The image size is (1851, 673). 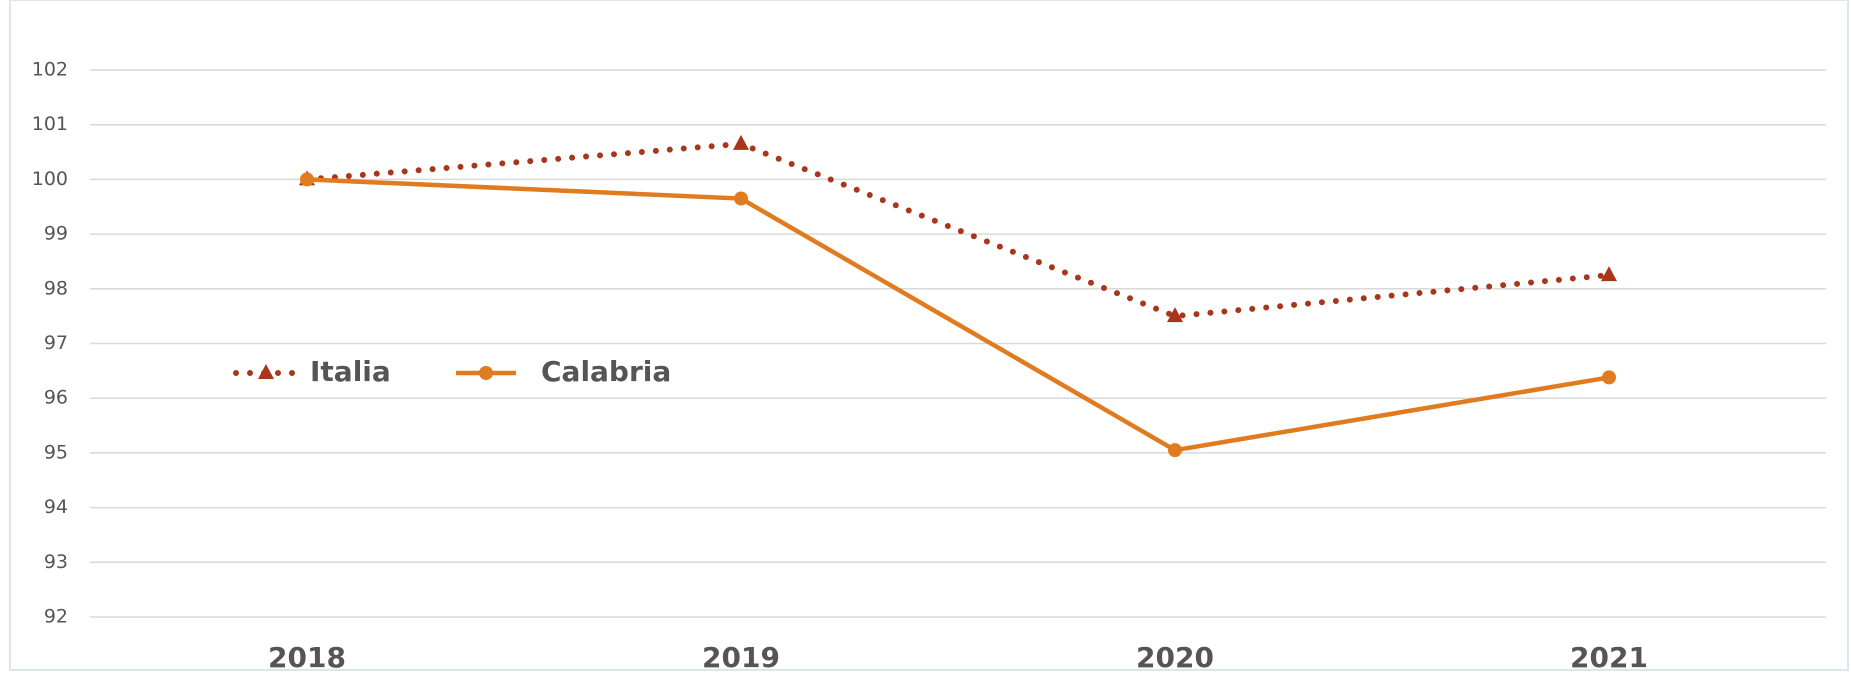 I want to click on y-tick-label: 93, so click(x=56, y=562).